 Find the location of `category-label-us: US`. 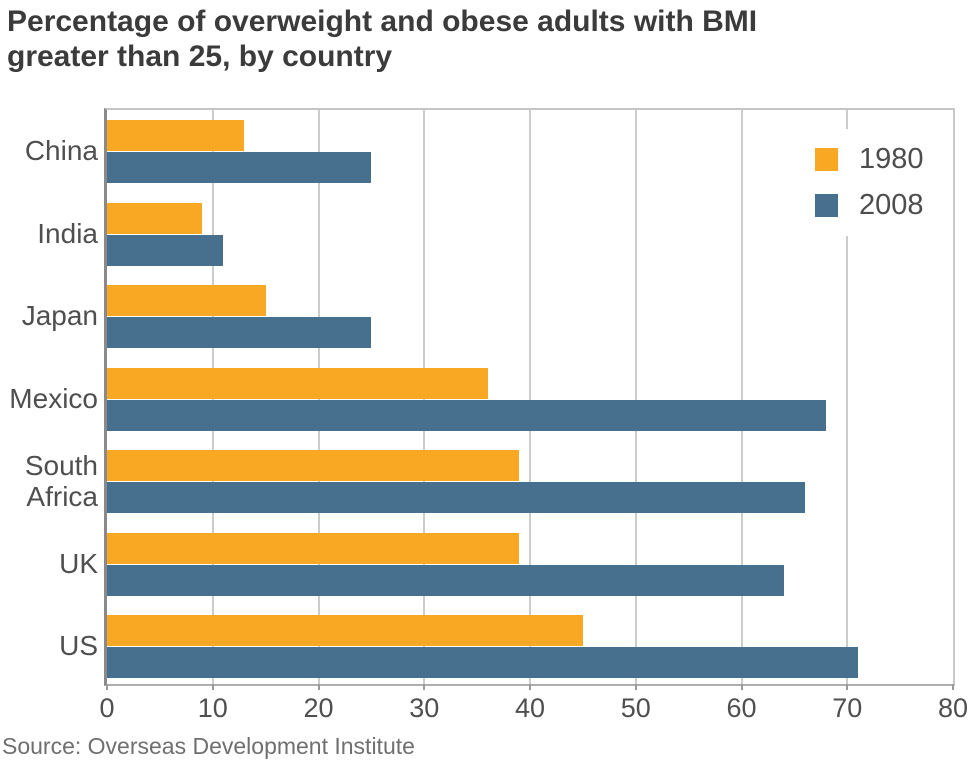

category-label-us: US is located at coordinates (78, 646).